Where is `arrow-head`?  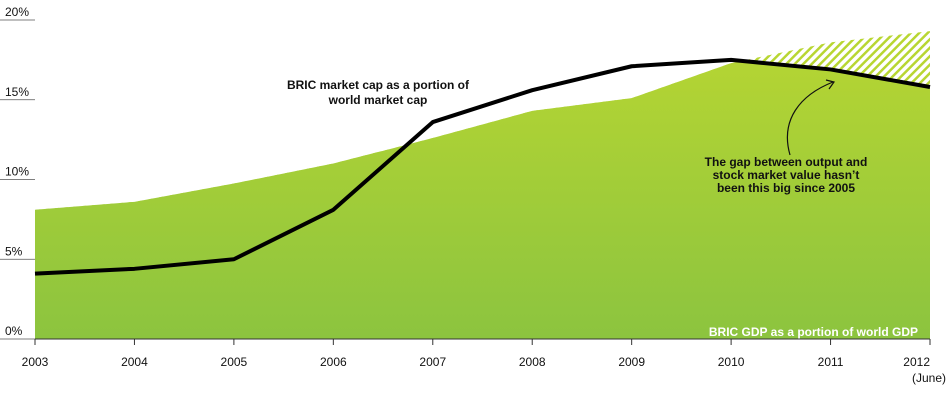
arrow-head is located at coordinates (830, 84).